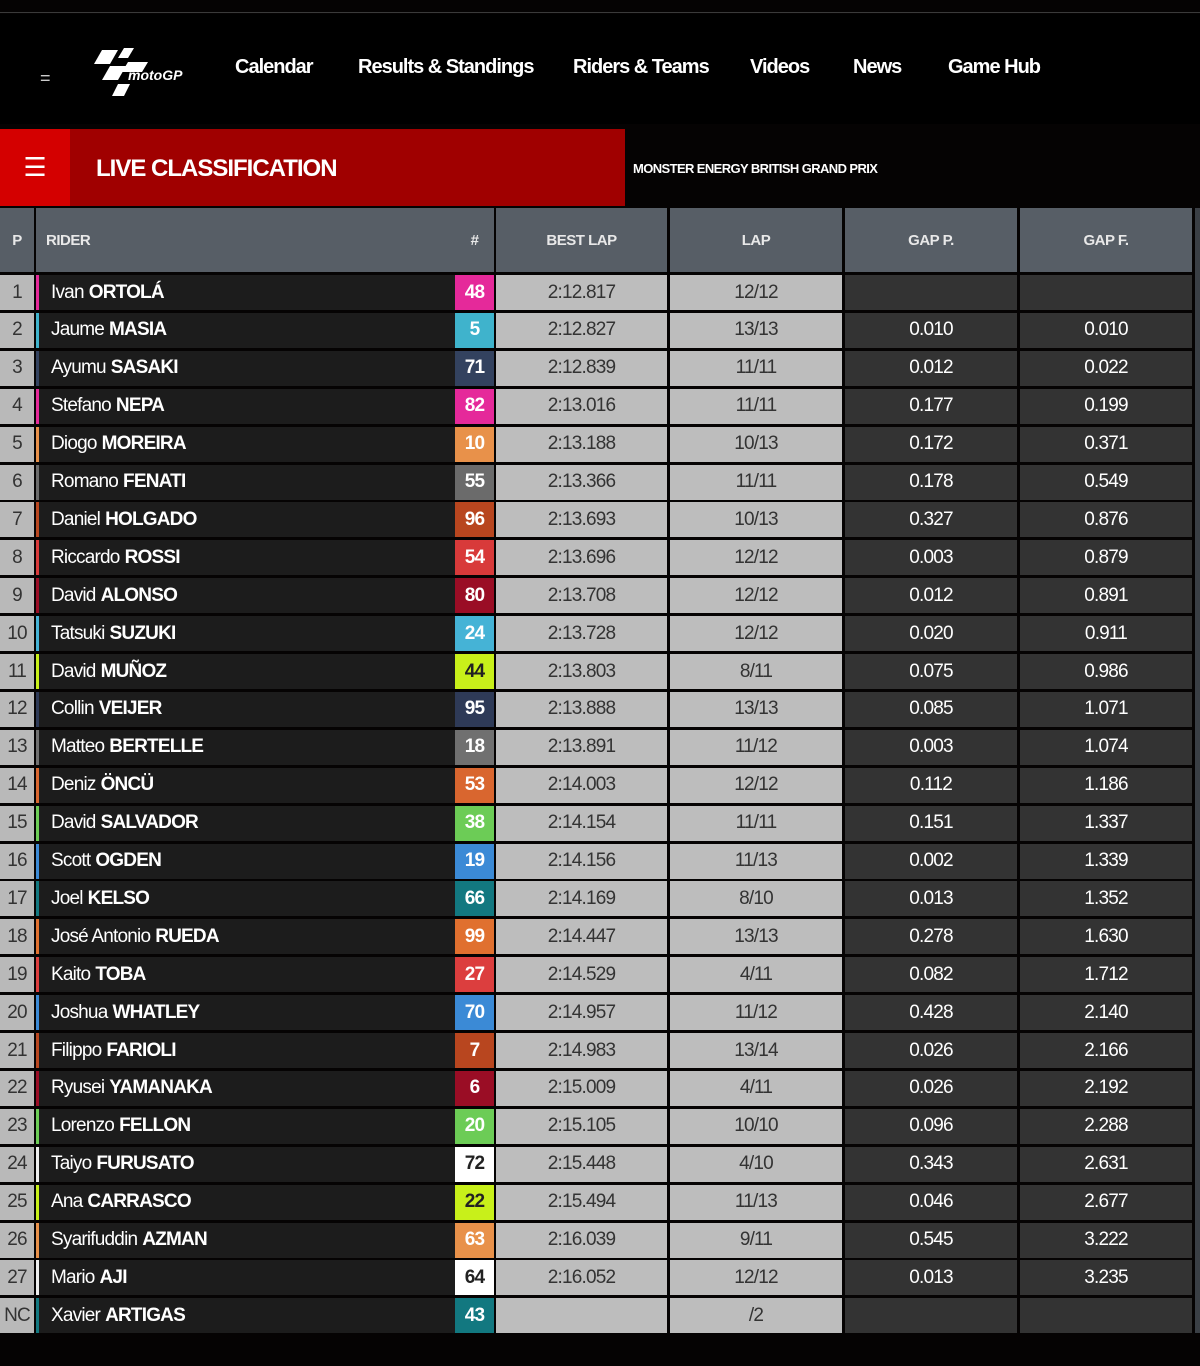 This screenshot has width=1200, height=1366. What do you see at coordinates (474, 785) in the screenshot?
I see `rider-number-badge: 53` at bounding box center [474, 785].